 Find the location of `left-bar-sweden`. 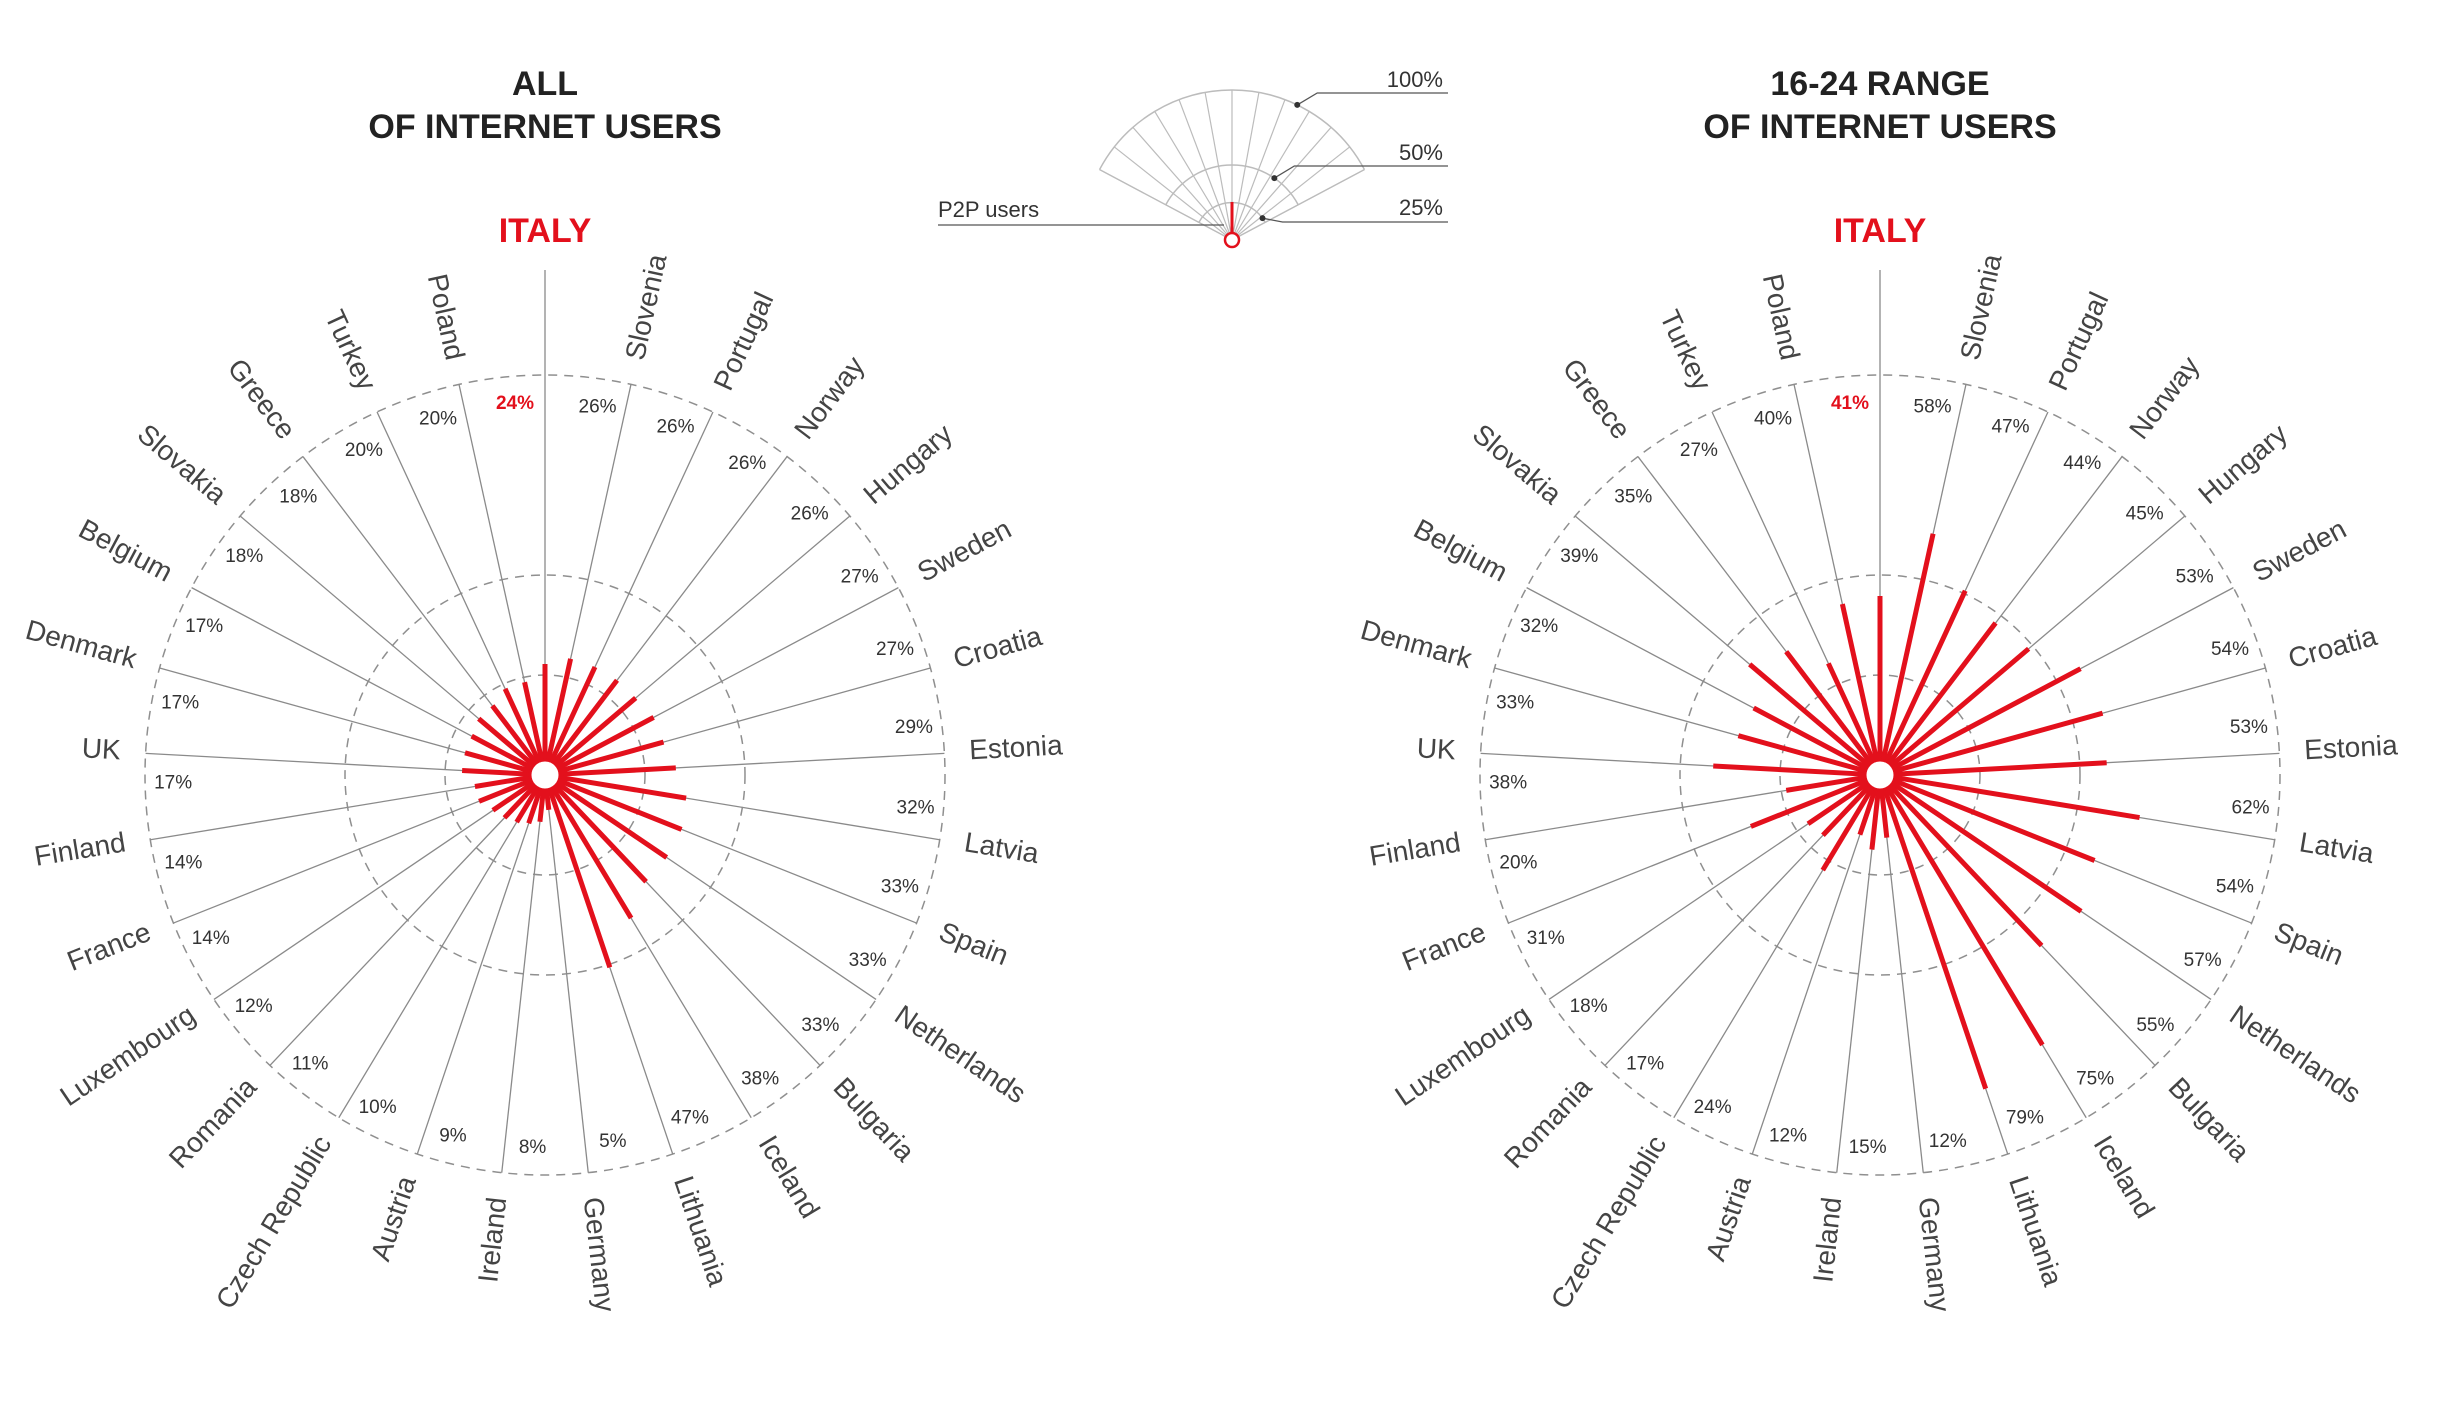

left-bar-sweden is located at coordinates (606, 743).